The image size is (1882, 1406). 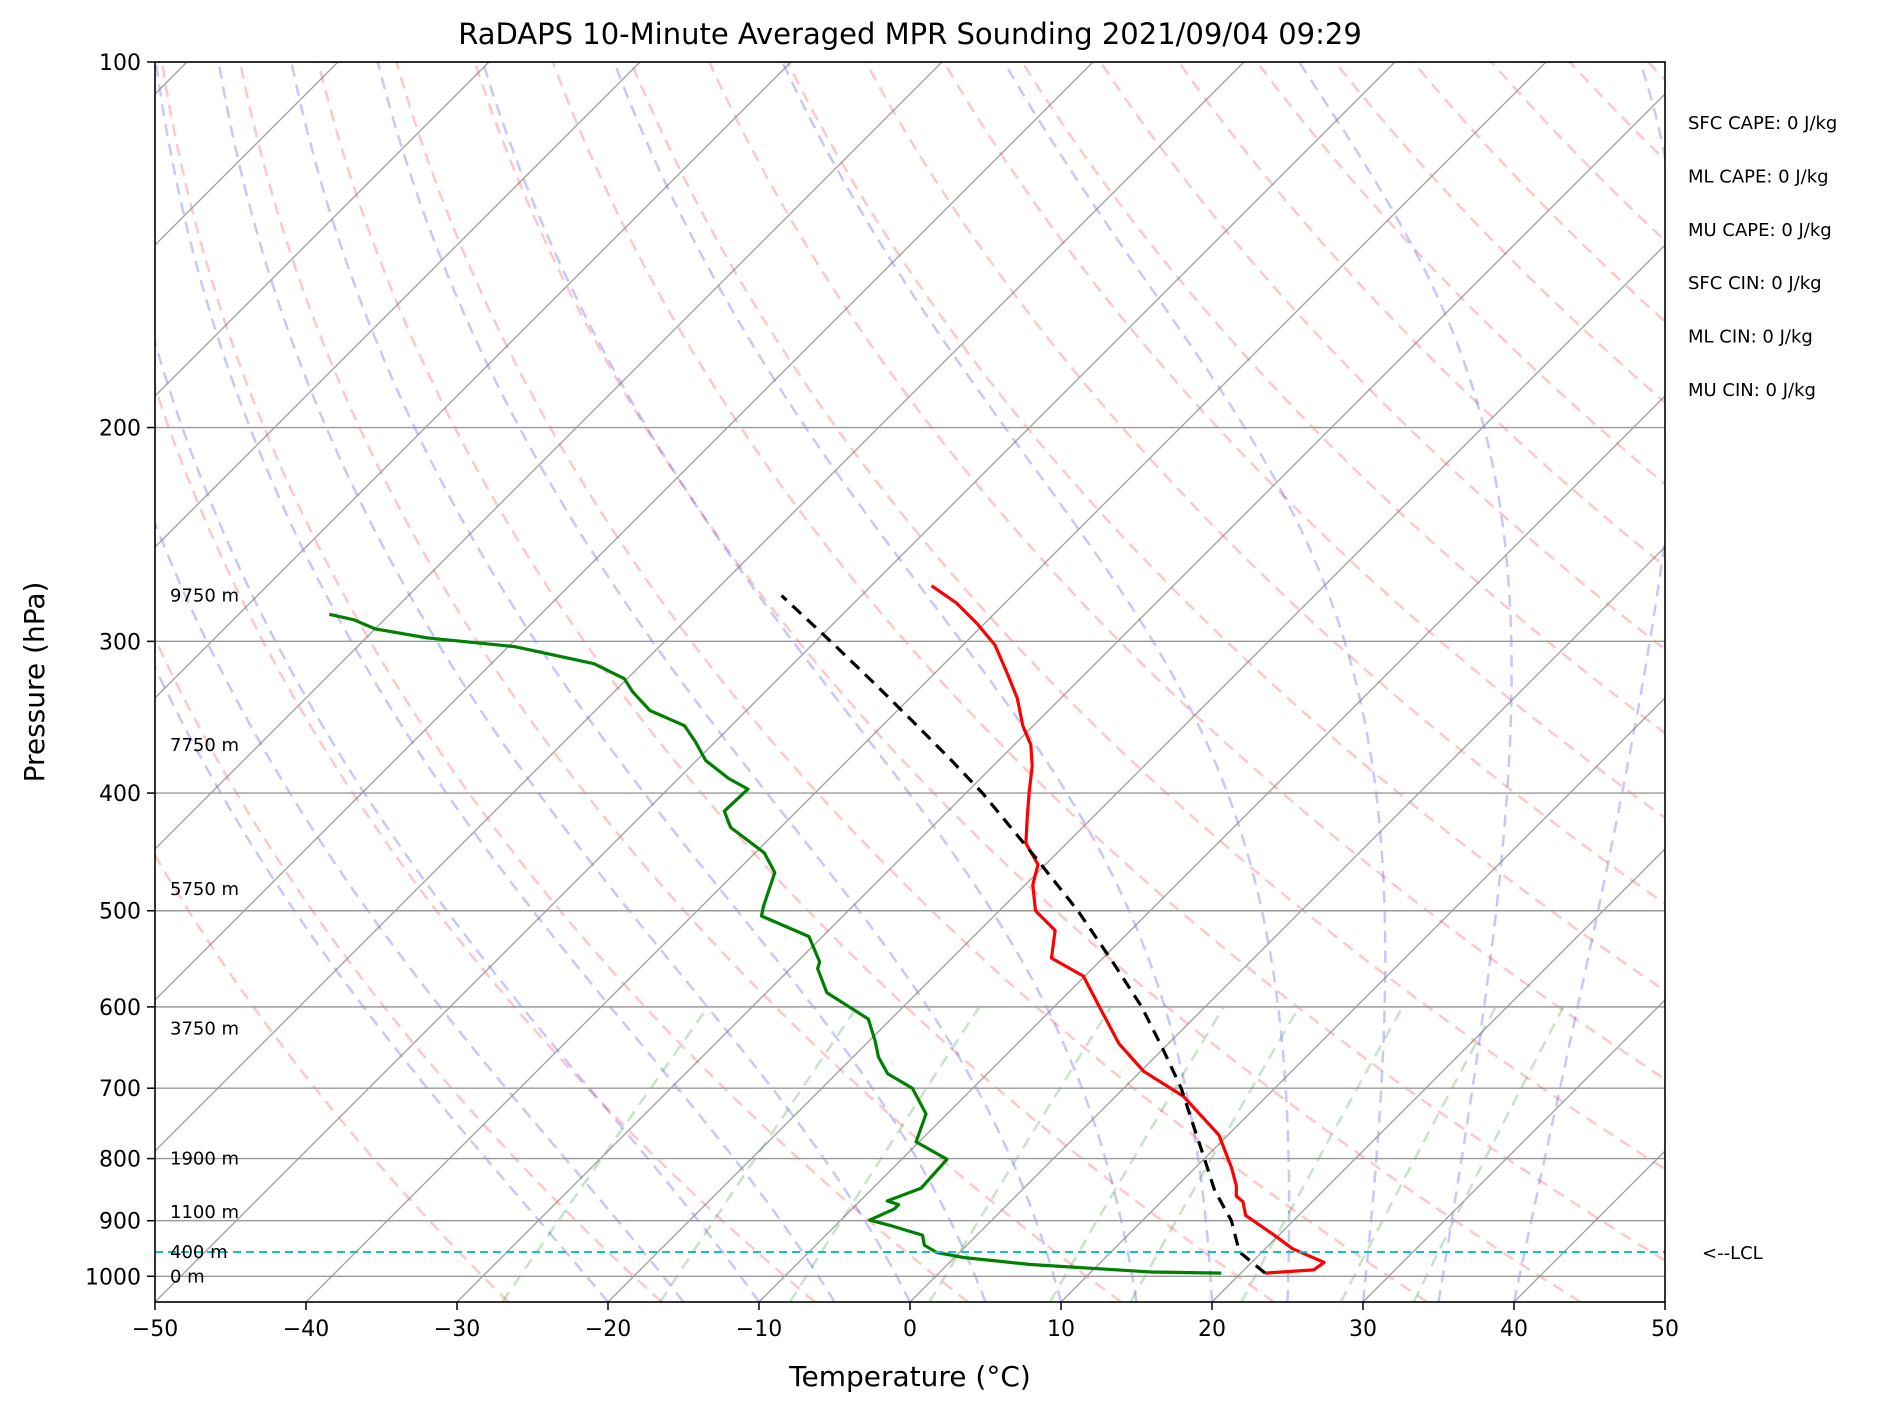 I want to click on x-tick-label: 0, so click(x=910, y=1329).